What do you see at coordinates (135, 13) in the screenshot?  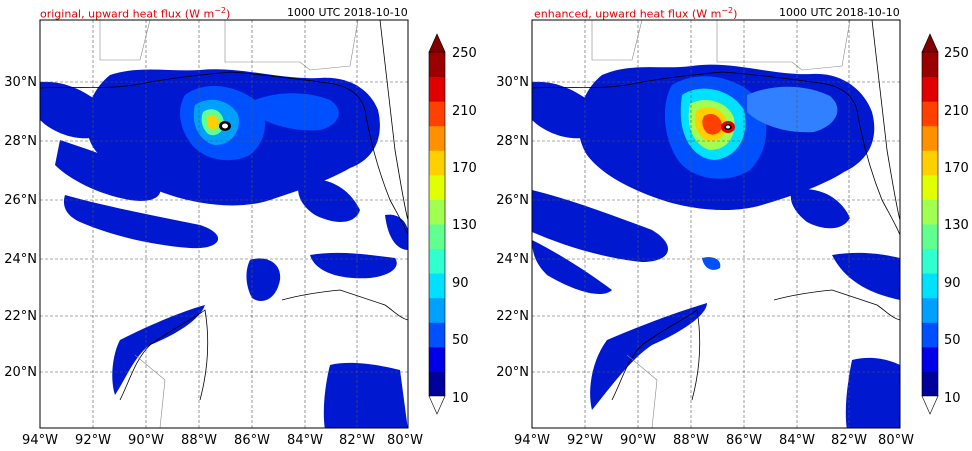 I see `panel-title: original, upward heat flux (W m−2)` at bounding box center [135, 13].